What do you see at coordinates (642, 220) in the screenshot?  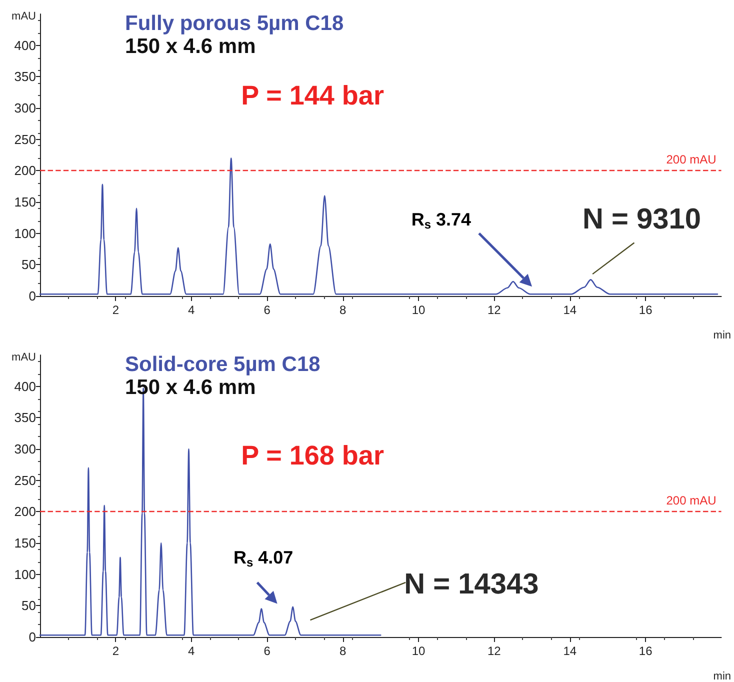 I see `annotation: N = 9310` at bounding box center [642, 220].